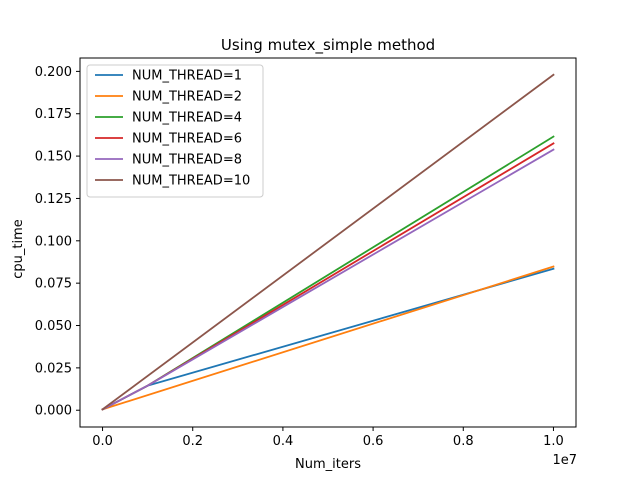  What do you see at coordinates (53, 199) in the screenshot?
I see `y-tick-label: 0.125` at bounding box center [53, 199].